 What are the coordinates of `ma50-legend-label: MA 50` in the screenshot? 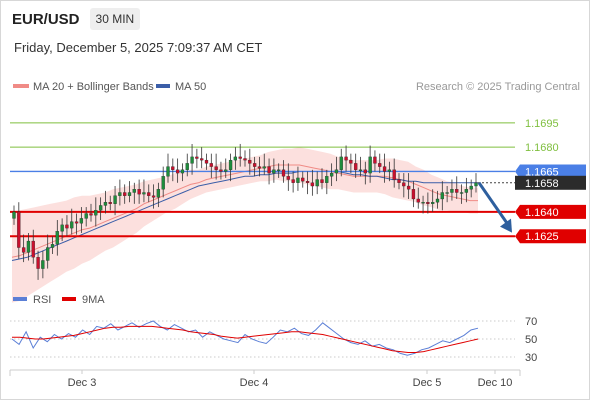 It's located at (190, 87).